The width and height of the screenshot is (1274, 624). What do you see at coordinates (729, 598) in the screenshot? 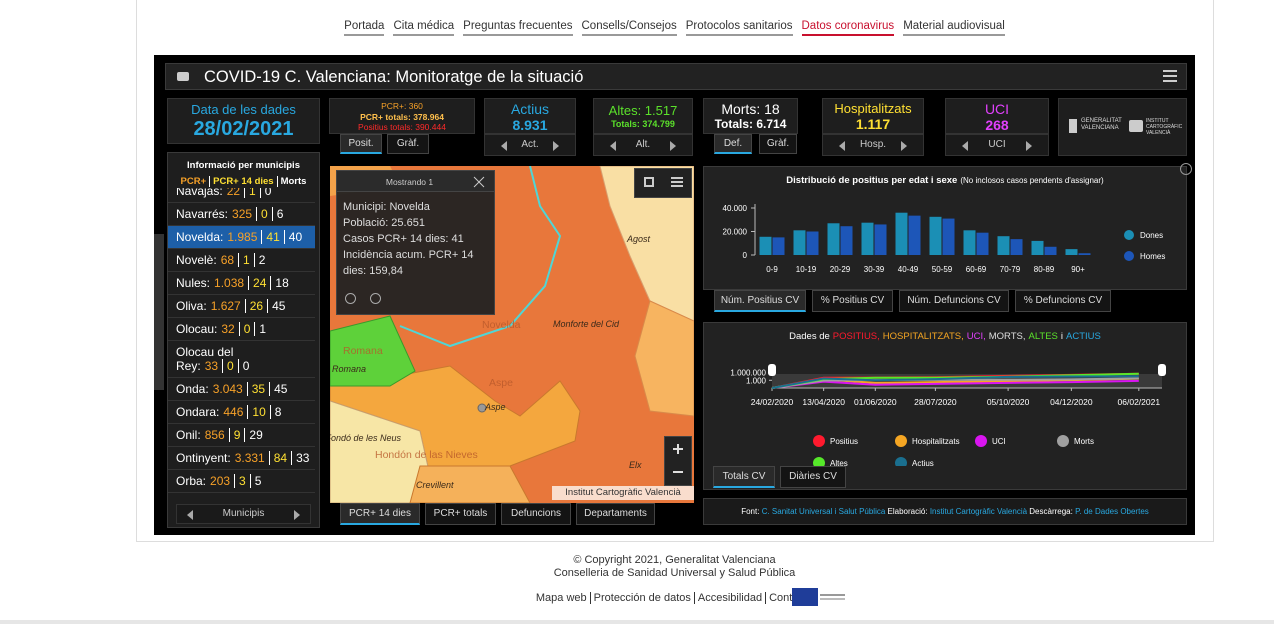
I see `footer-link: Accesibilidad` at bounding box center [729, 598].